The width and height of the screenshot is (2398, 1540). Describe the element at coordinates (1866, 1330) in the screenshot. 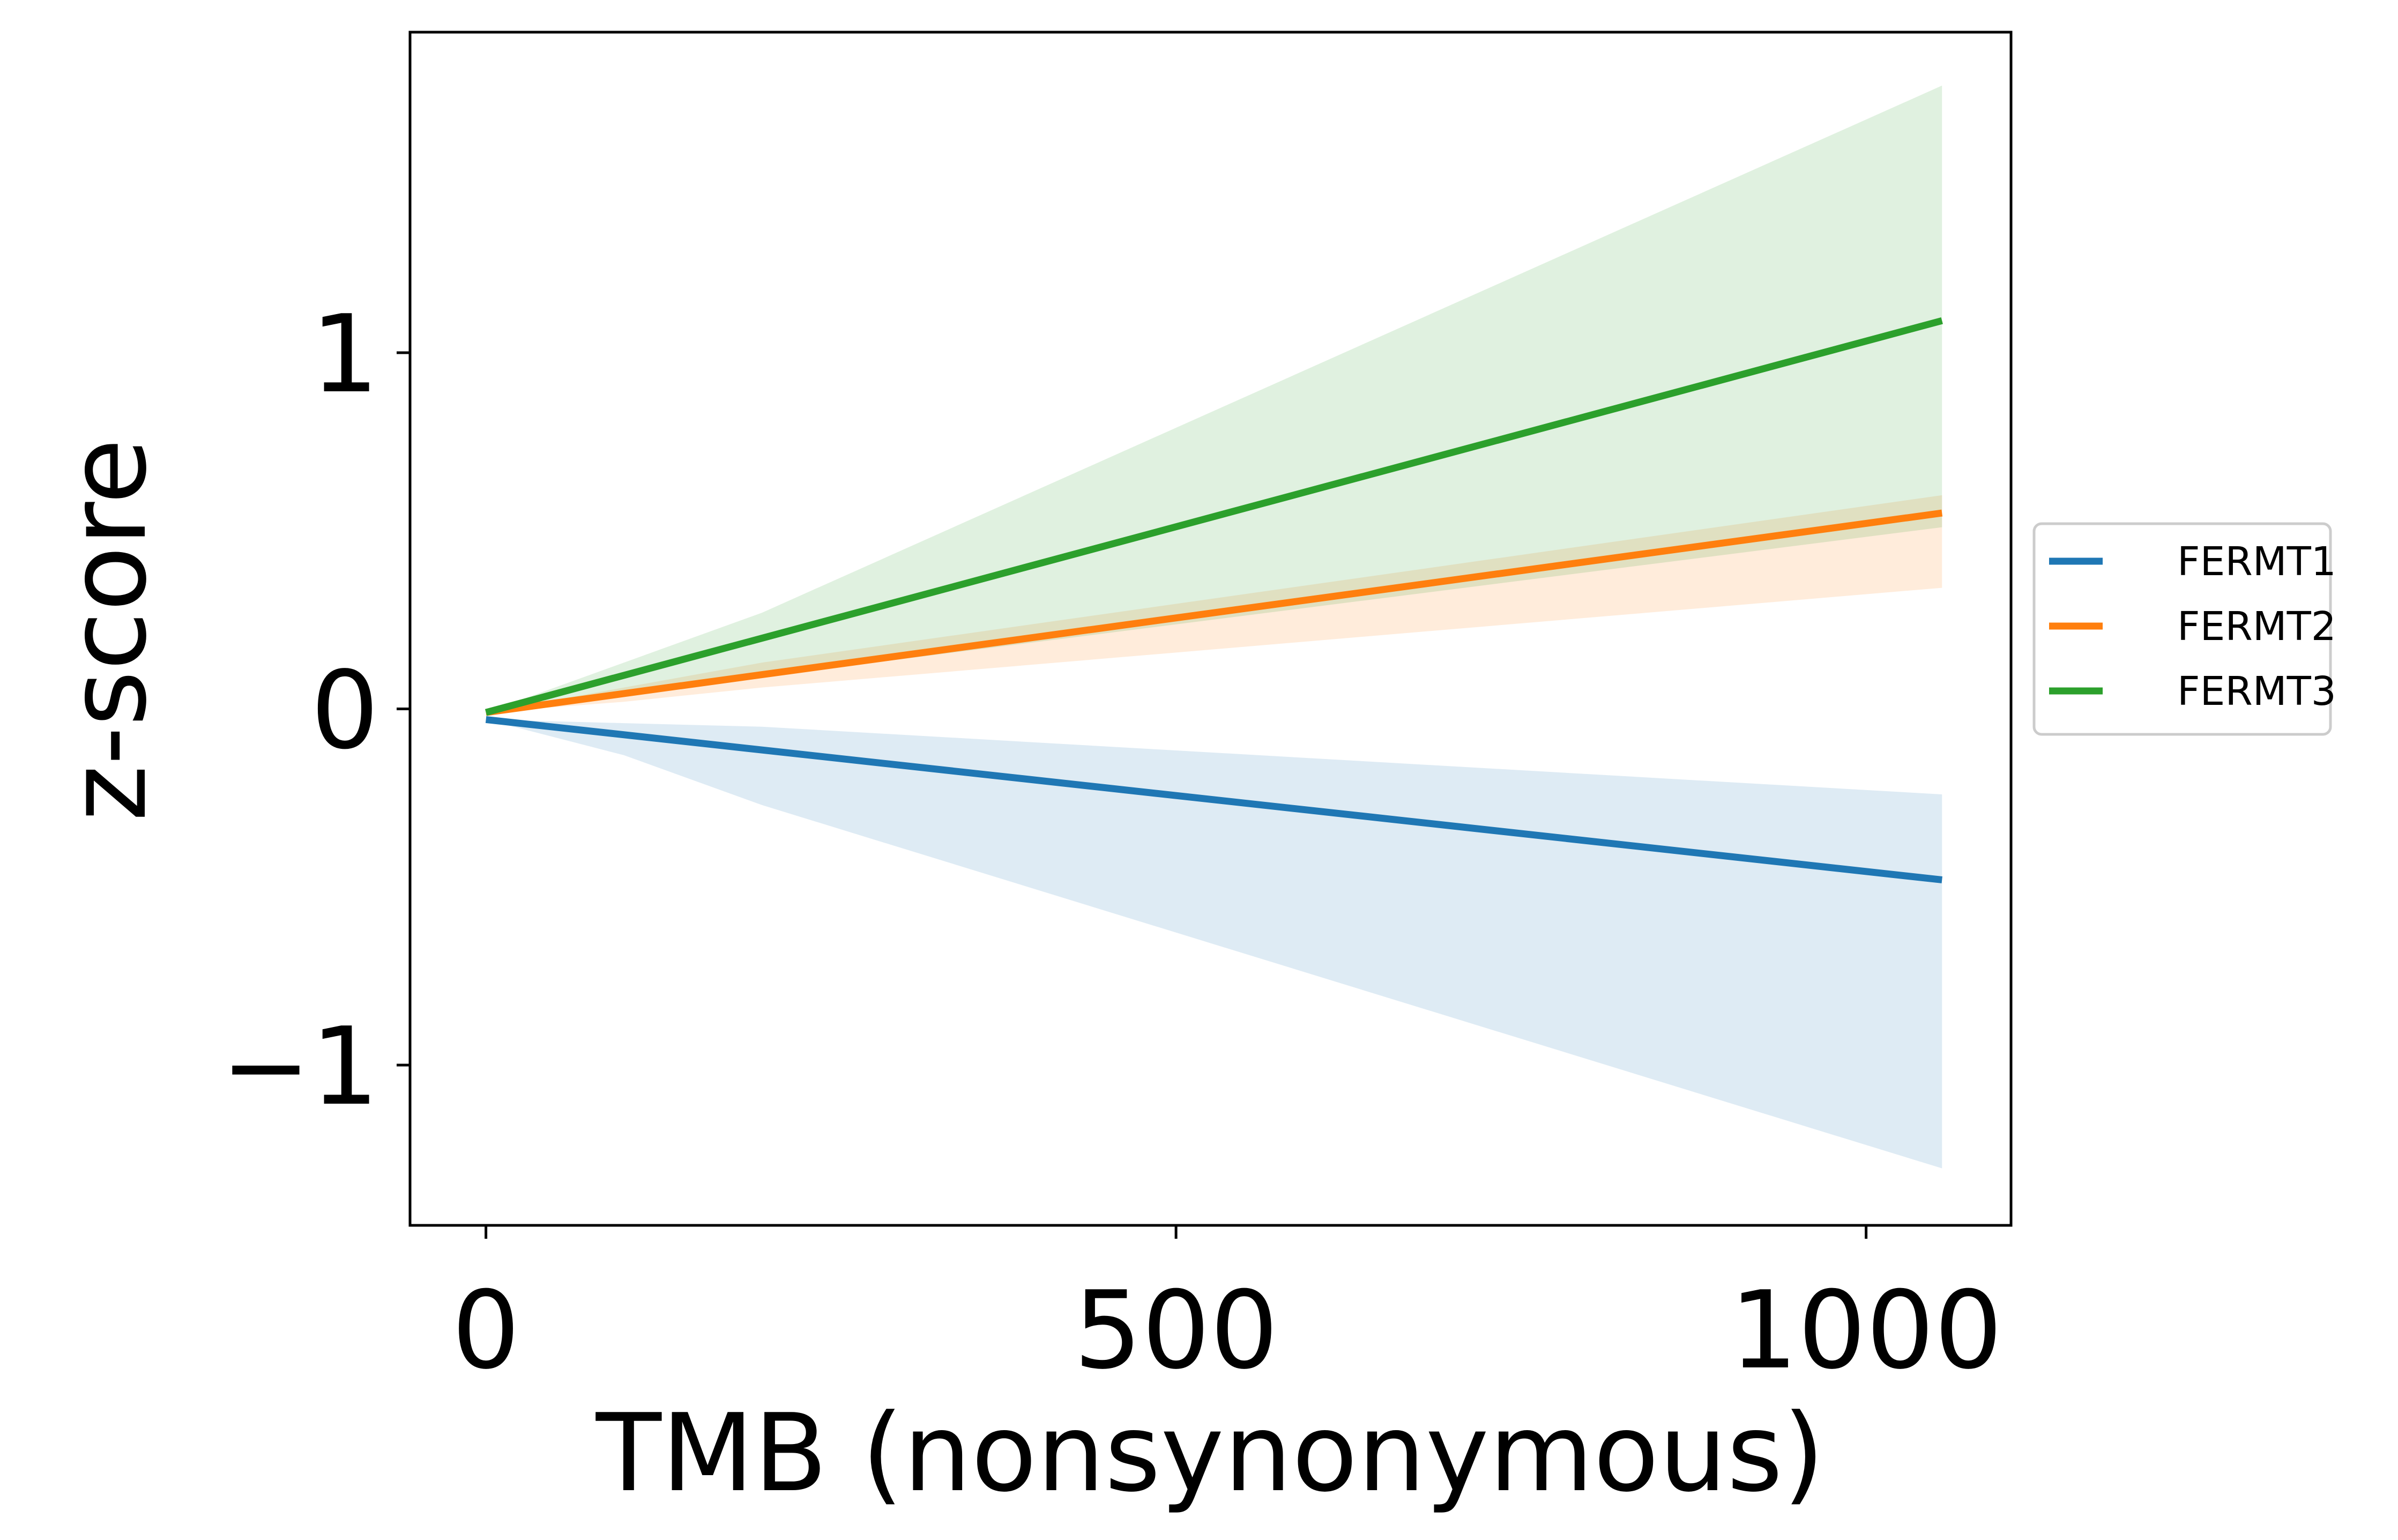

I see `x-tick-label: 1000` at that location.